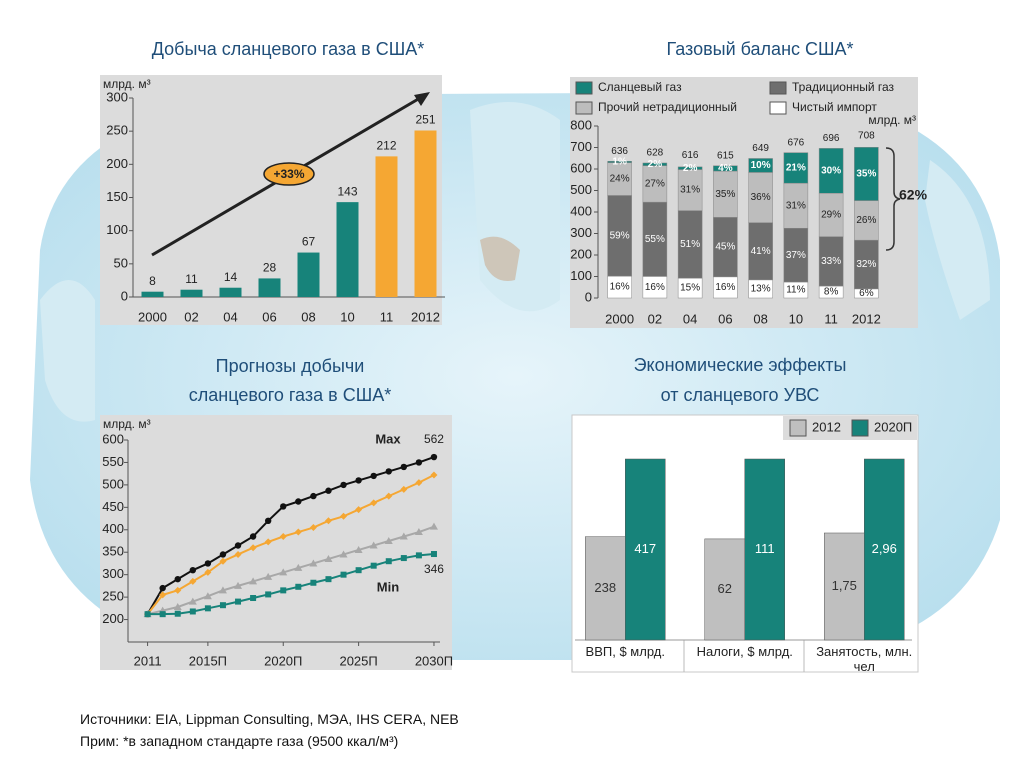 The height and width of the screenshot is (768, 1024). I want to click on x-tick-label: ВВП, $ млрд., so click(625, 651).